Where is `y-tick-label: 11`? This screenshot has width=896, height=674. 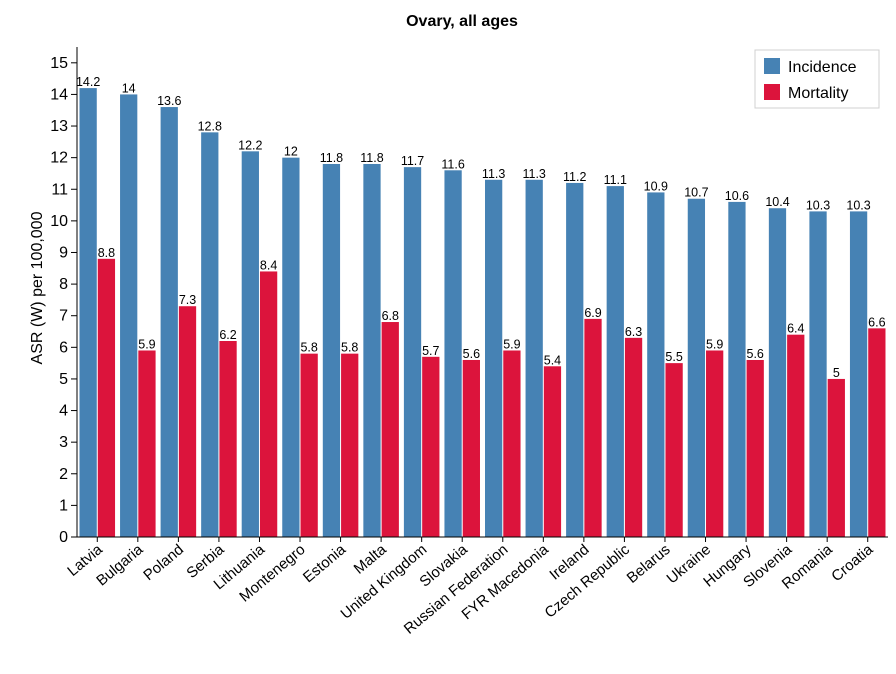
y-tick-label: 11 is located at coordinates (59, 189).